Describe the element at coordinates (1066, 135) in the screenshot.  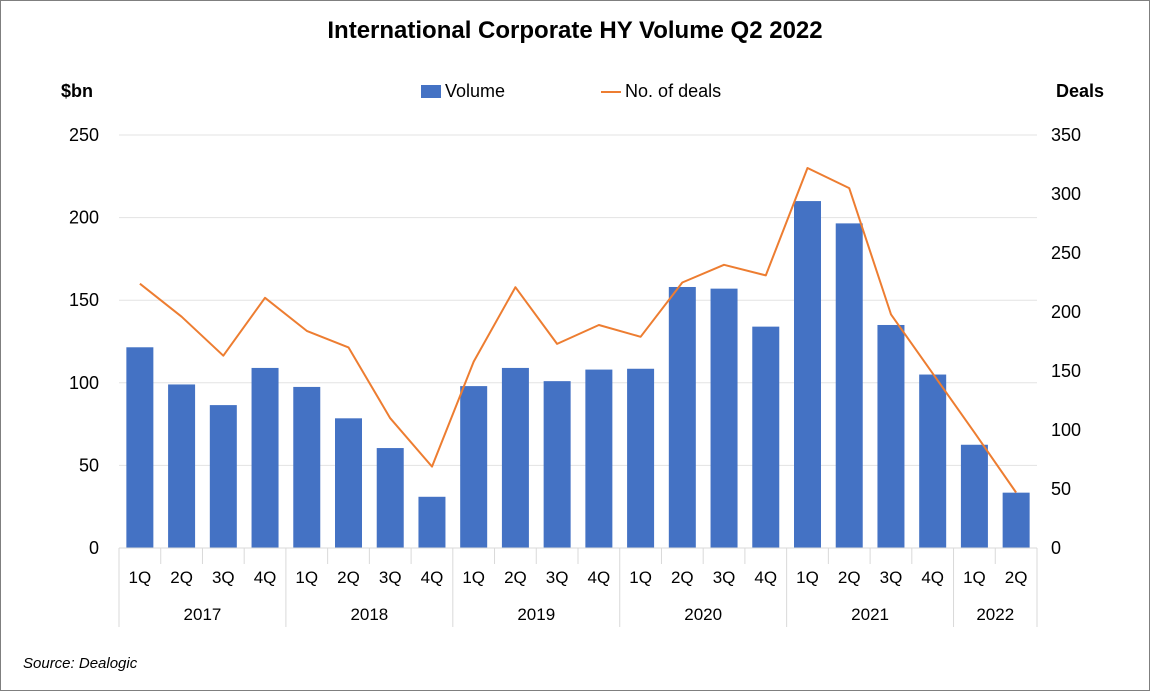
I see `right-tick-label: 350` at that location.